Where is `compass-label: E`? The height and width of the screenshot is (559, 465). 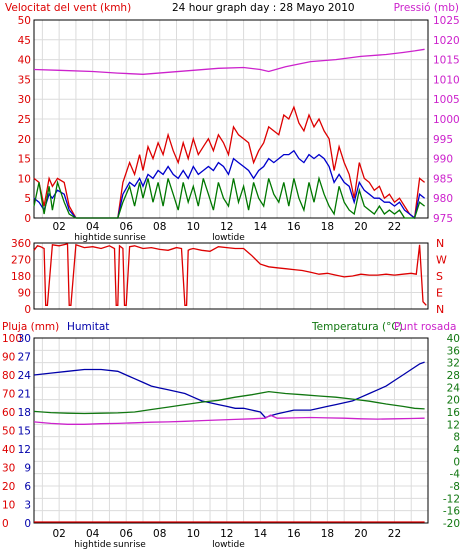
compass-label: E is located at coordinates (439, 293).